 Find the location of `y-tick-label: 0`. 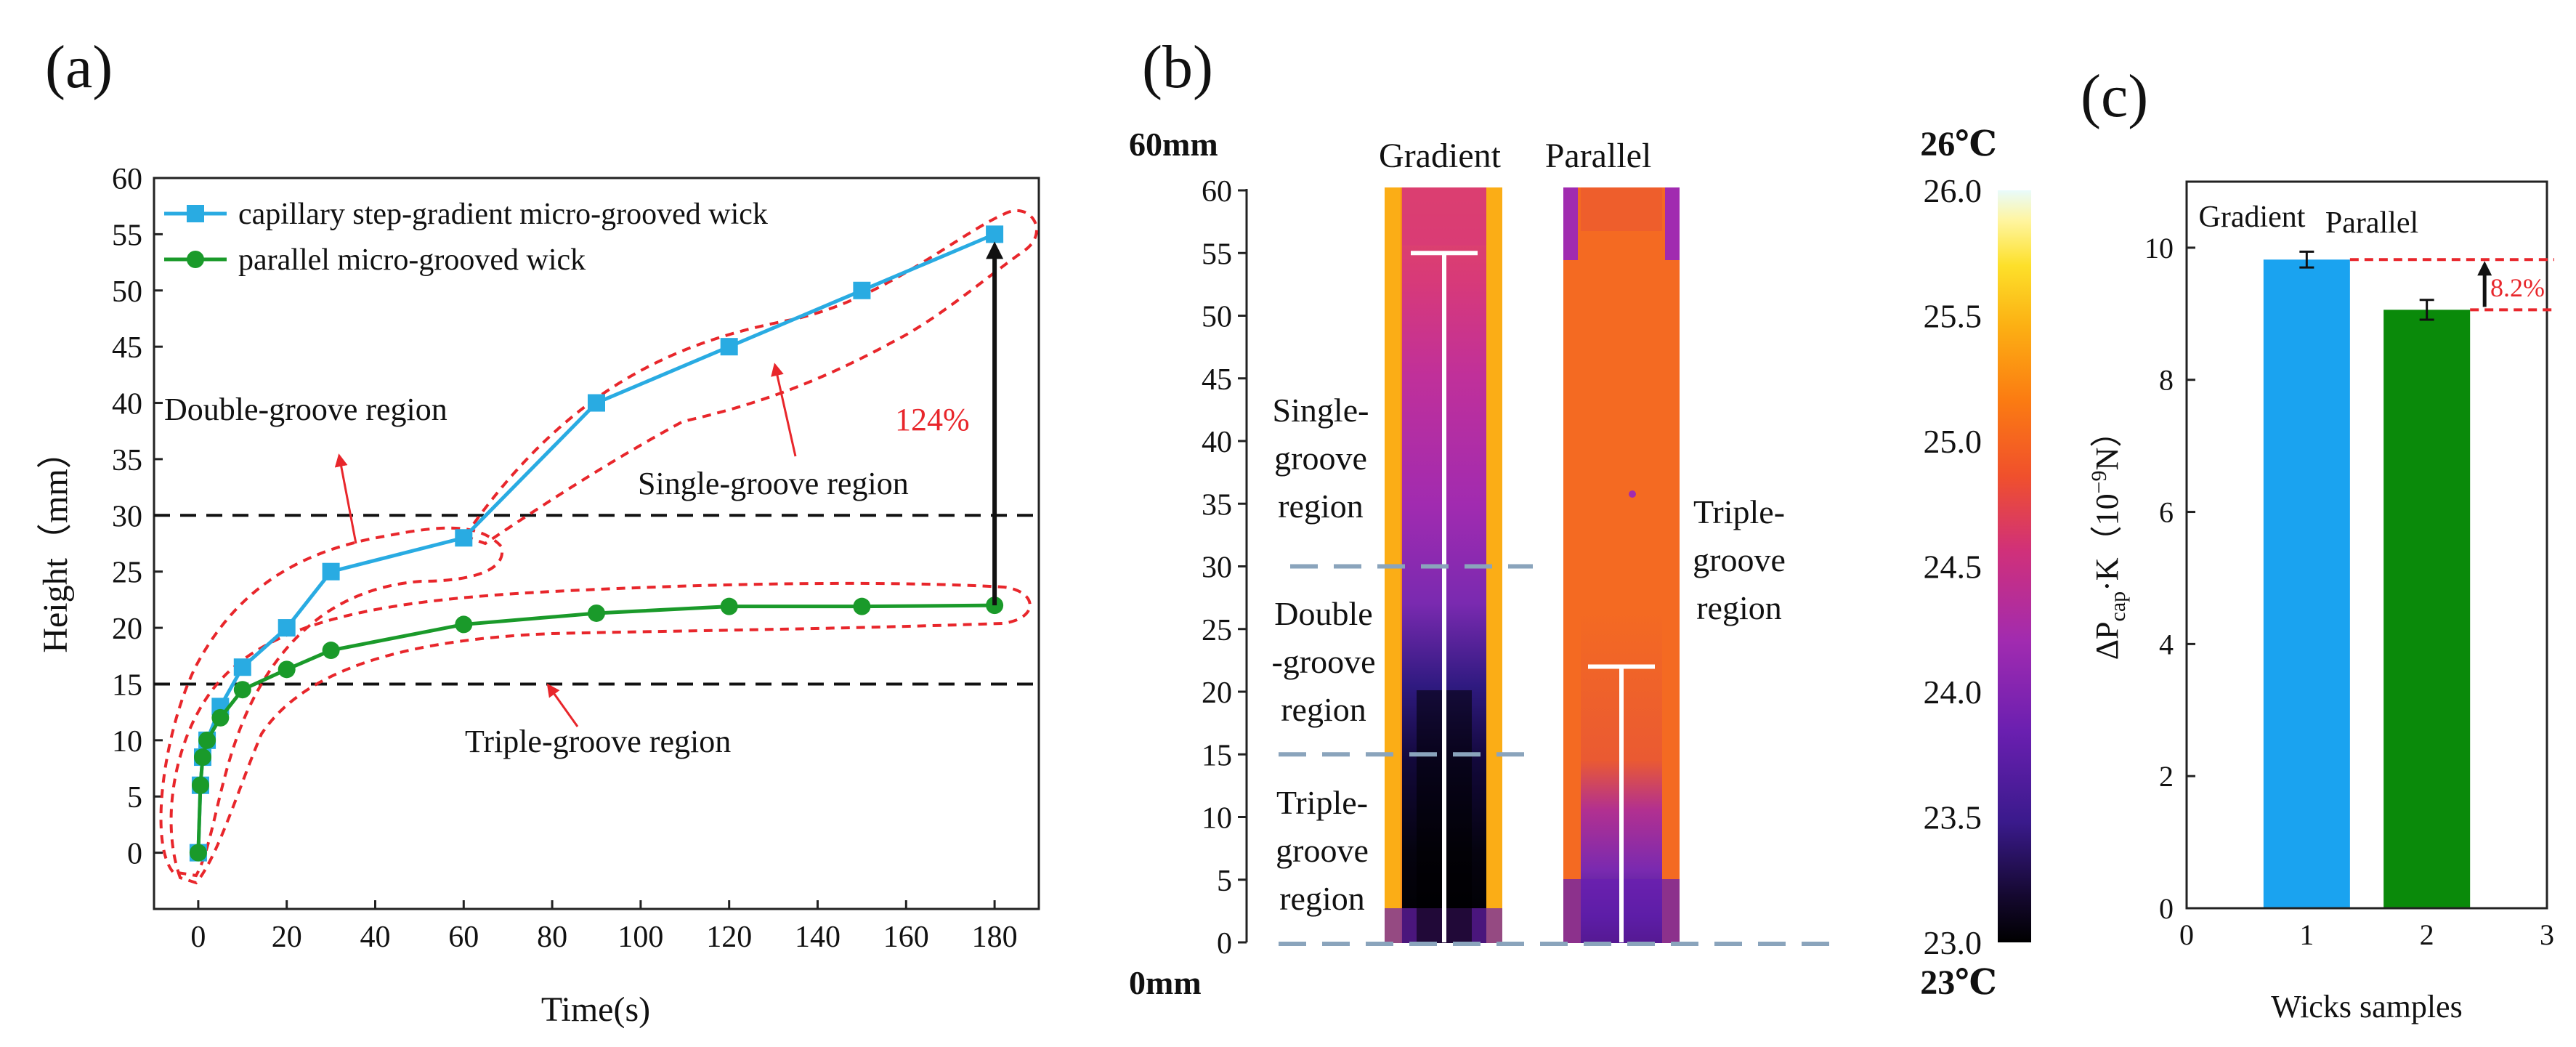

y-tick-label: 0 is located at coordinates (2166, 909).